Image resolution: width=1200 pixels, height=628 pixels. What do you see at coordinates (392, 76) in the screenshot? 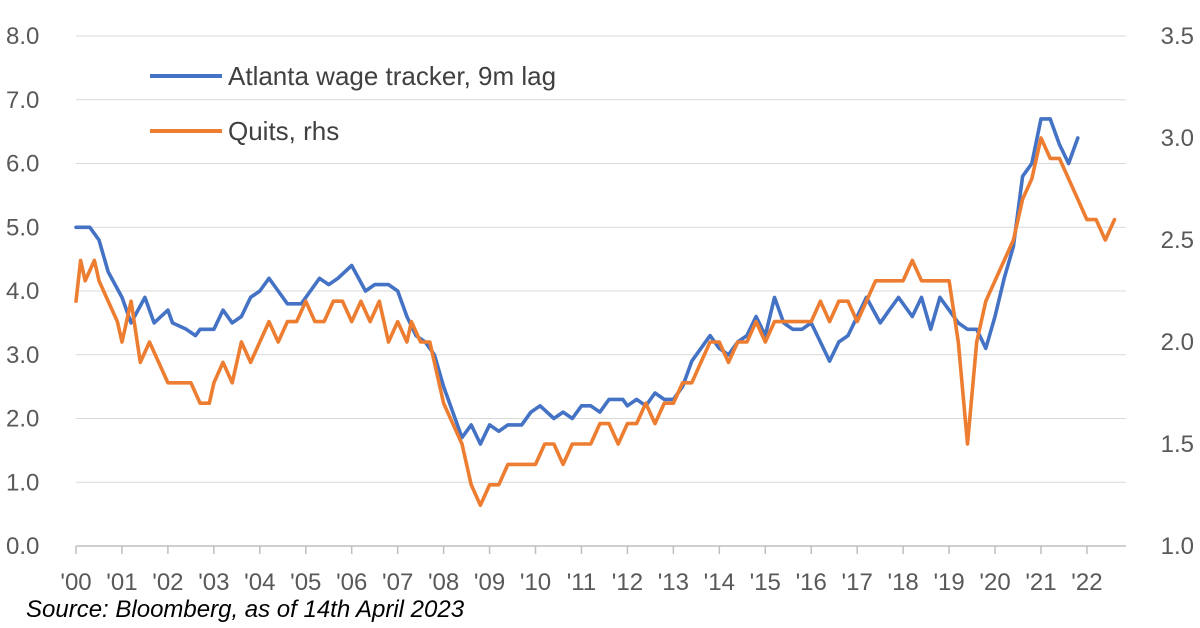
I see `legend-label-wage: Atlanta wage tracker, 9m lag` at bounding box center [392, 76].